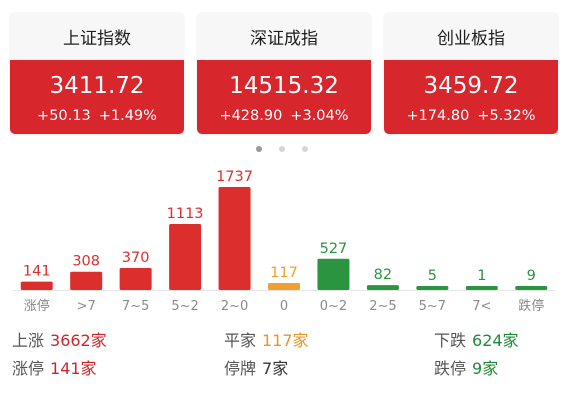  I want to click on bar-value-label: 5, so click(432, 276).